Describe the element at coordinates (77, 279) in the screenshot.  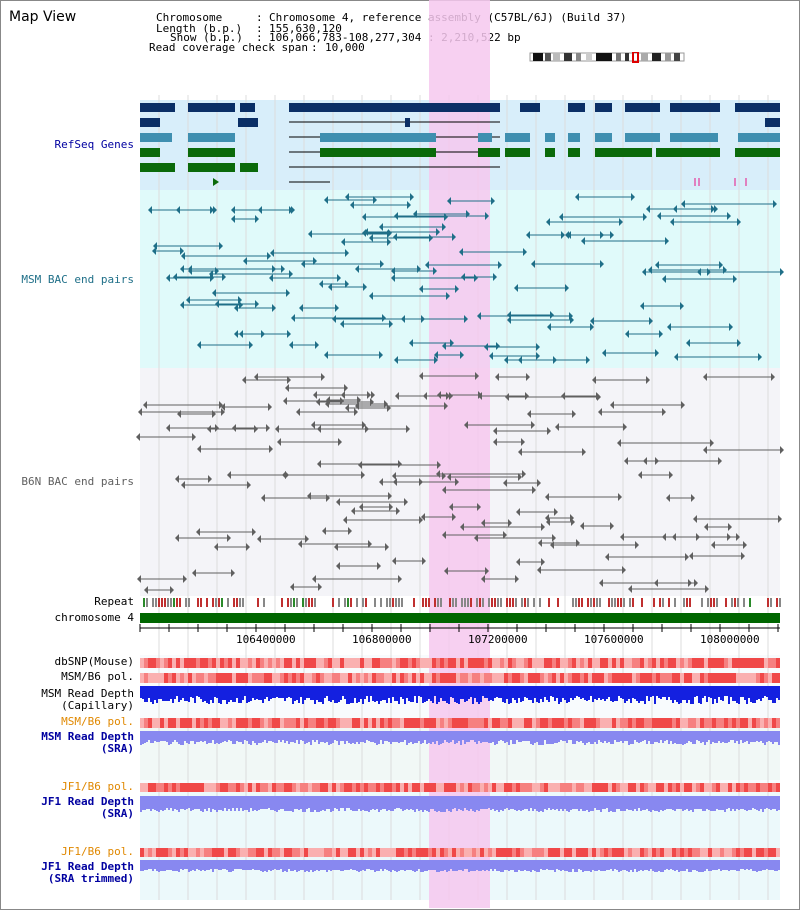
I see `track-label-msm-bac: MSM BAC end pairs` at that location.